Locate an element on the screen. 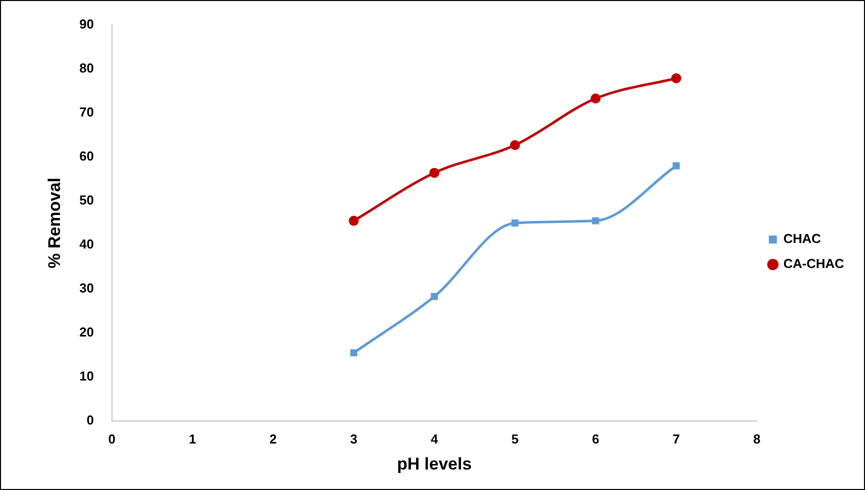 The image size is (865, 490). y-tick-label: 20 is located at coordinates (86, 332).